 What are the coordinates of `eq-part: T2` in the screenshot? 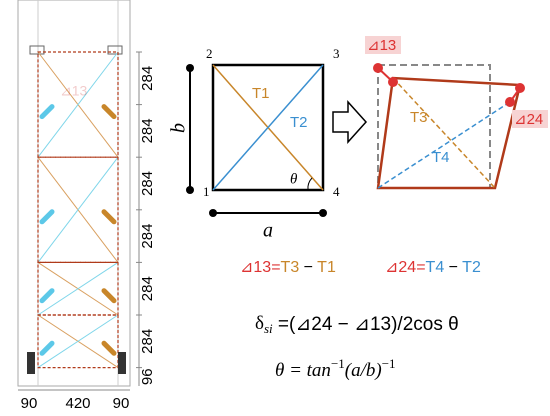 It's located at (471, 267).